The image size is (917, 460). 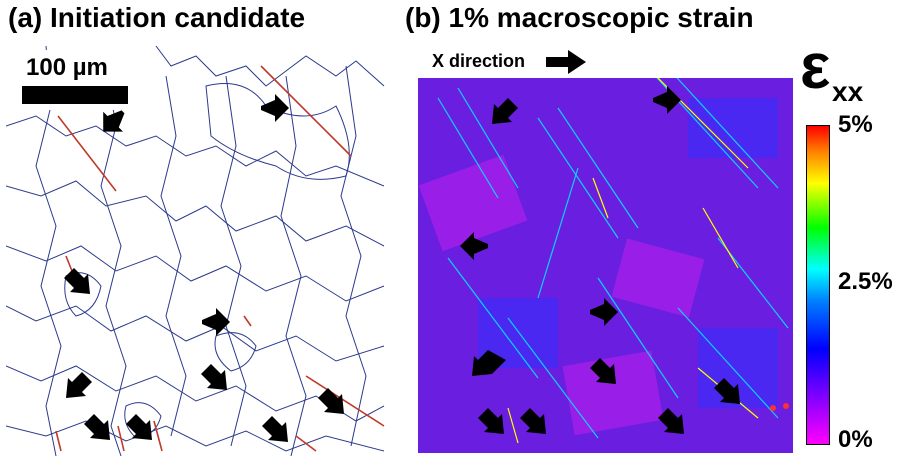 I want to click on panel-b-title: (b) 1% macroscopic strain, so click(x=579, y=17).